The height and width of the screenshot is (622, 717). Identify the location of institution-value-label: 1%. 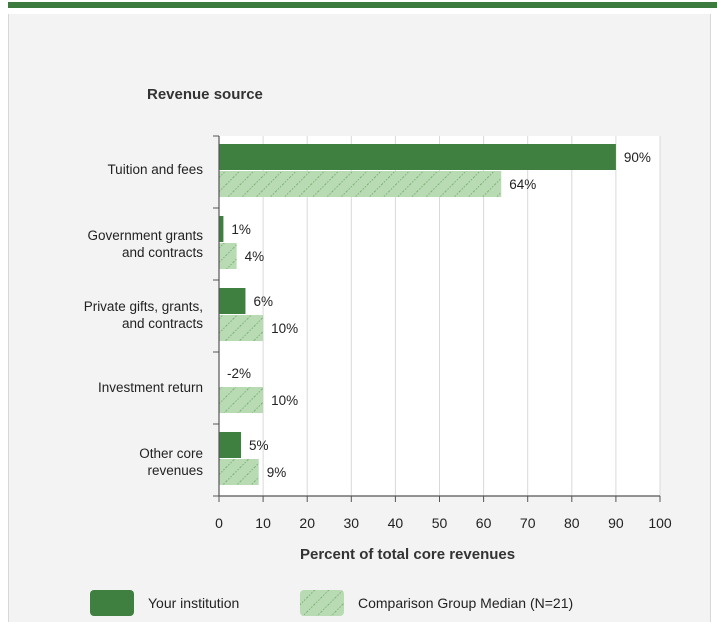
(241, 229).